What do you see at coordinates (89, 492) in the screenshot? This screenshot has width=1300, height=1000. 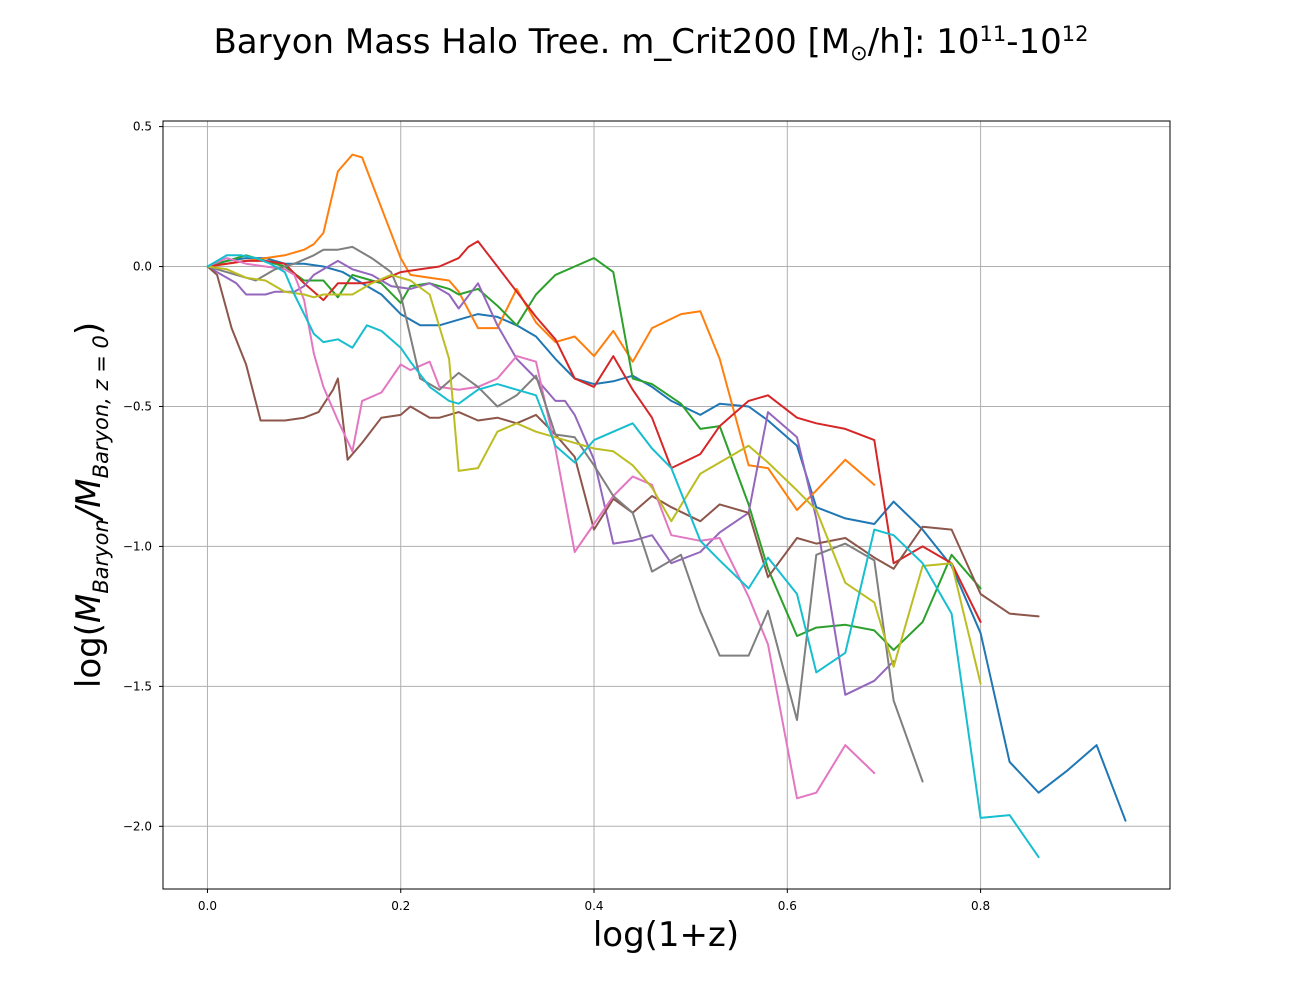 I see `y-label-m2: M` at bounding box center [89, 492].